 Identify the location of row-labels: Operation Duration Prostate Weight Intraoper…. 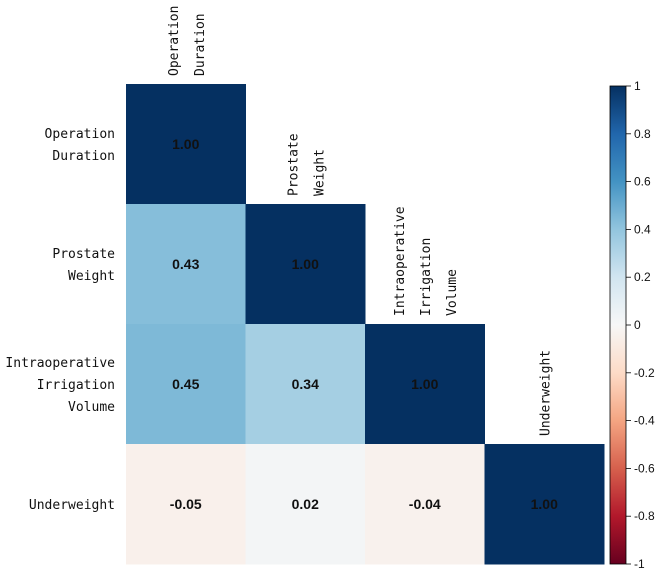
(60, 320).